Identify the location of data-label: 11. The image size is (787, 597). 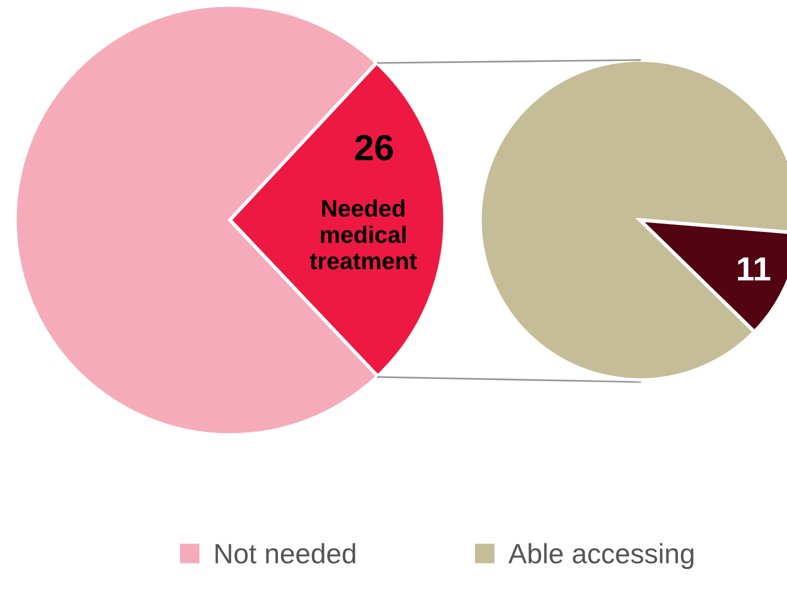
(754, 268).